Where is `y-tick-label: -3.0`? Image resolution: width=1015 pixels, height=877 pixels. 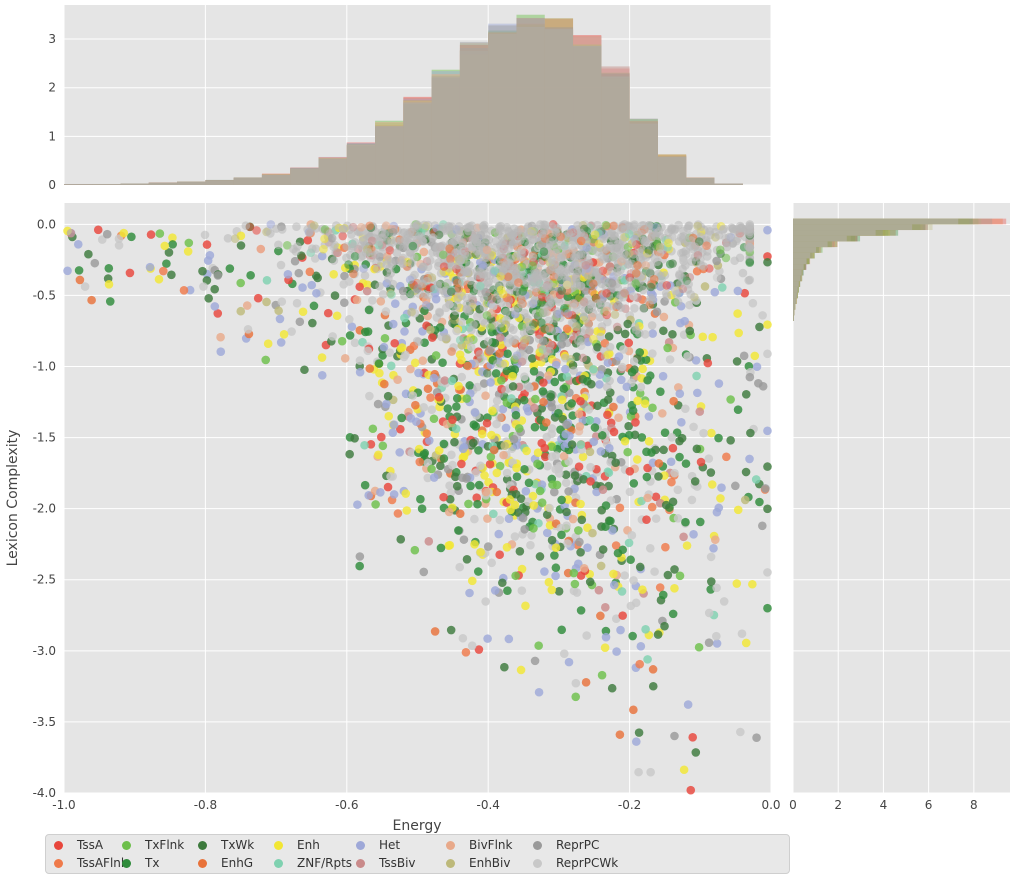
y-tick-label: -3.0 is located at coordinates (44, 651).